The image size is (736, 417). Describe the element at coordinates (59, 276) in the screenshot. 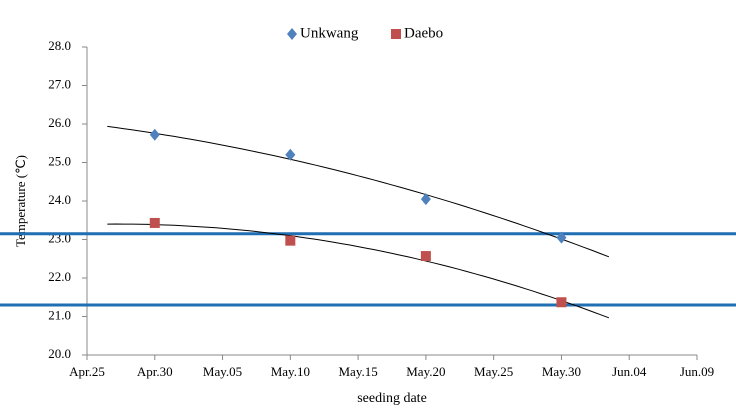

I see `y-tick-label: 22.0` at that location.